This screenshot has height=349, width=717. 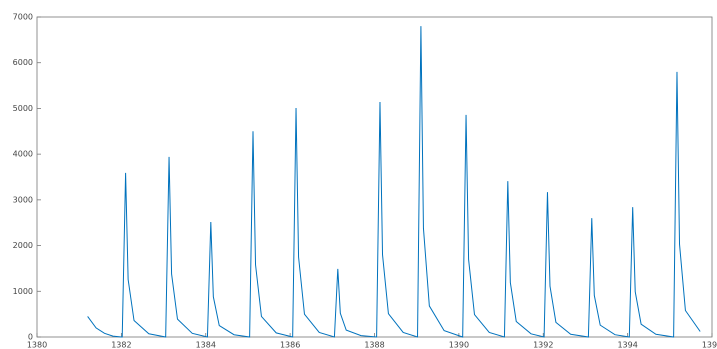 I want to click on x-tick-label: 1396, so click(x=709, y=345).